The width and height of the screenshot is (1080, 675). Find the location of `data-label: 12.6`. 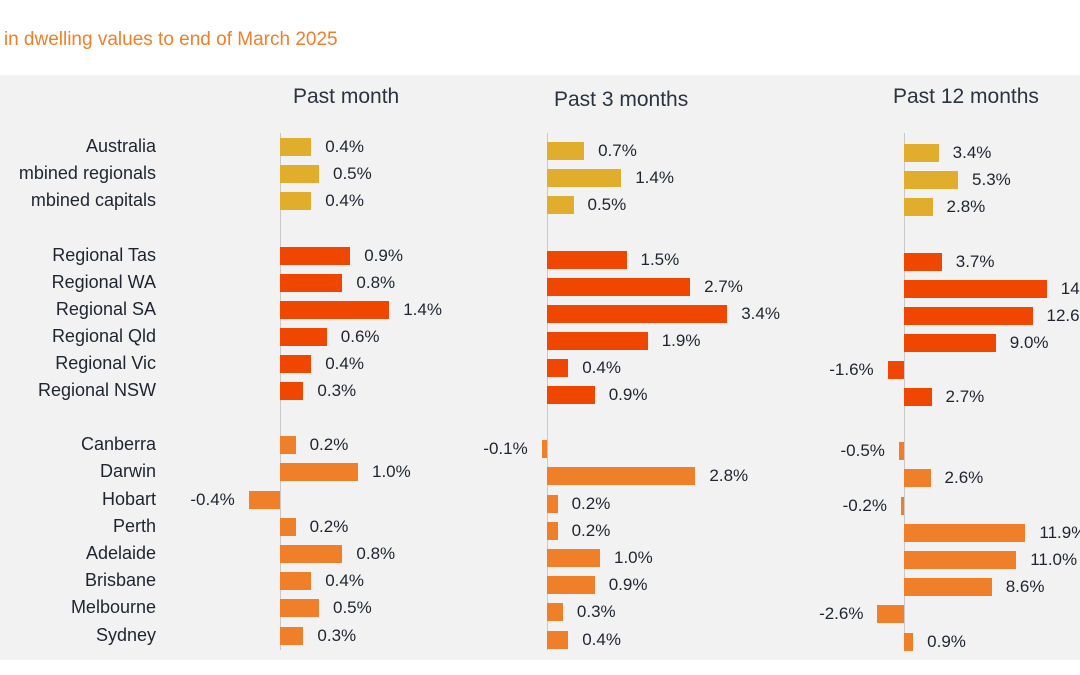

data-label: 12.6 is located at coordinates (1063, 315).